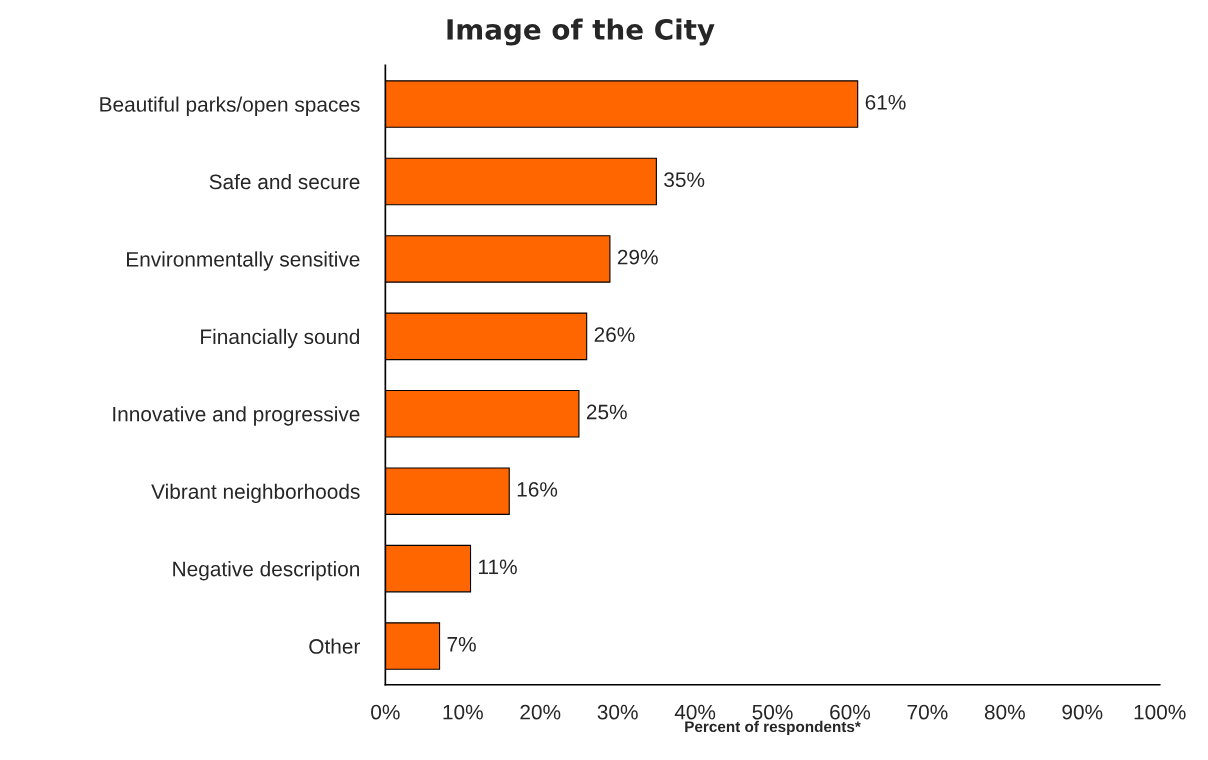 Image resolution: width=1208 pixels, height=760 pixels. Describe the element at coordinates (280, 338) in the screenshot. I see `y-tick-label: Financially sound` at that location.